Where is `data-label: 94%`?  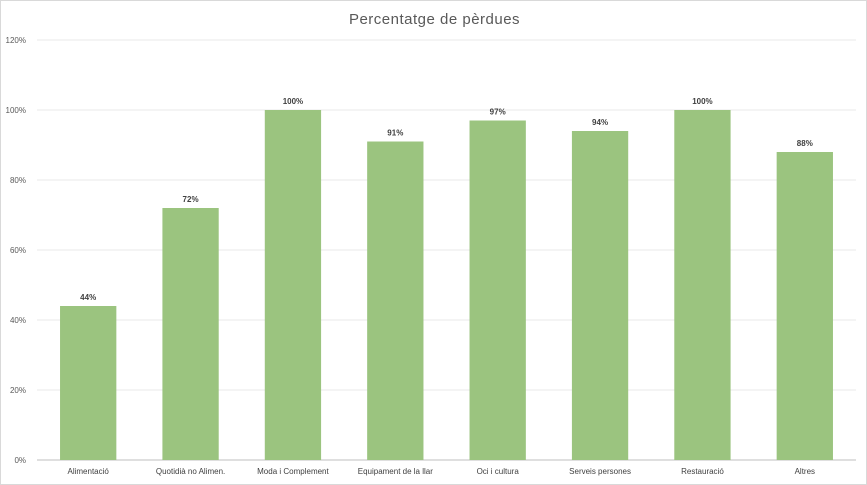
data-label: 94% is located at coordinates (600, 122).